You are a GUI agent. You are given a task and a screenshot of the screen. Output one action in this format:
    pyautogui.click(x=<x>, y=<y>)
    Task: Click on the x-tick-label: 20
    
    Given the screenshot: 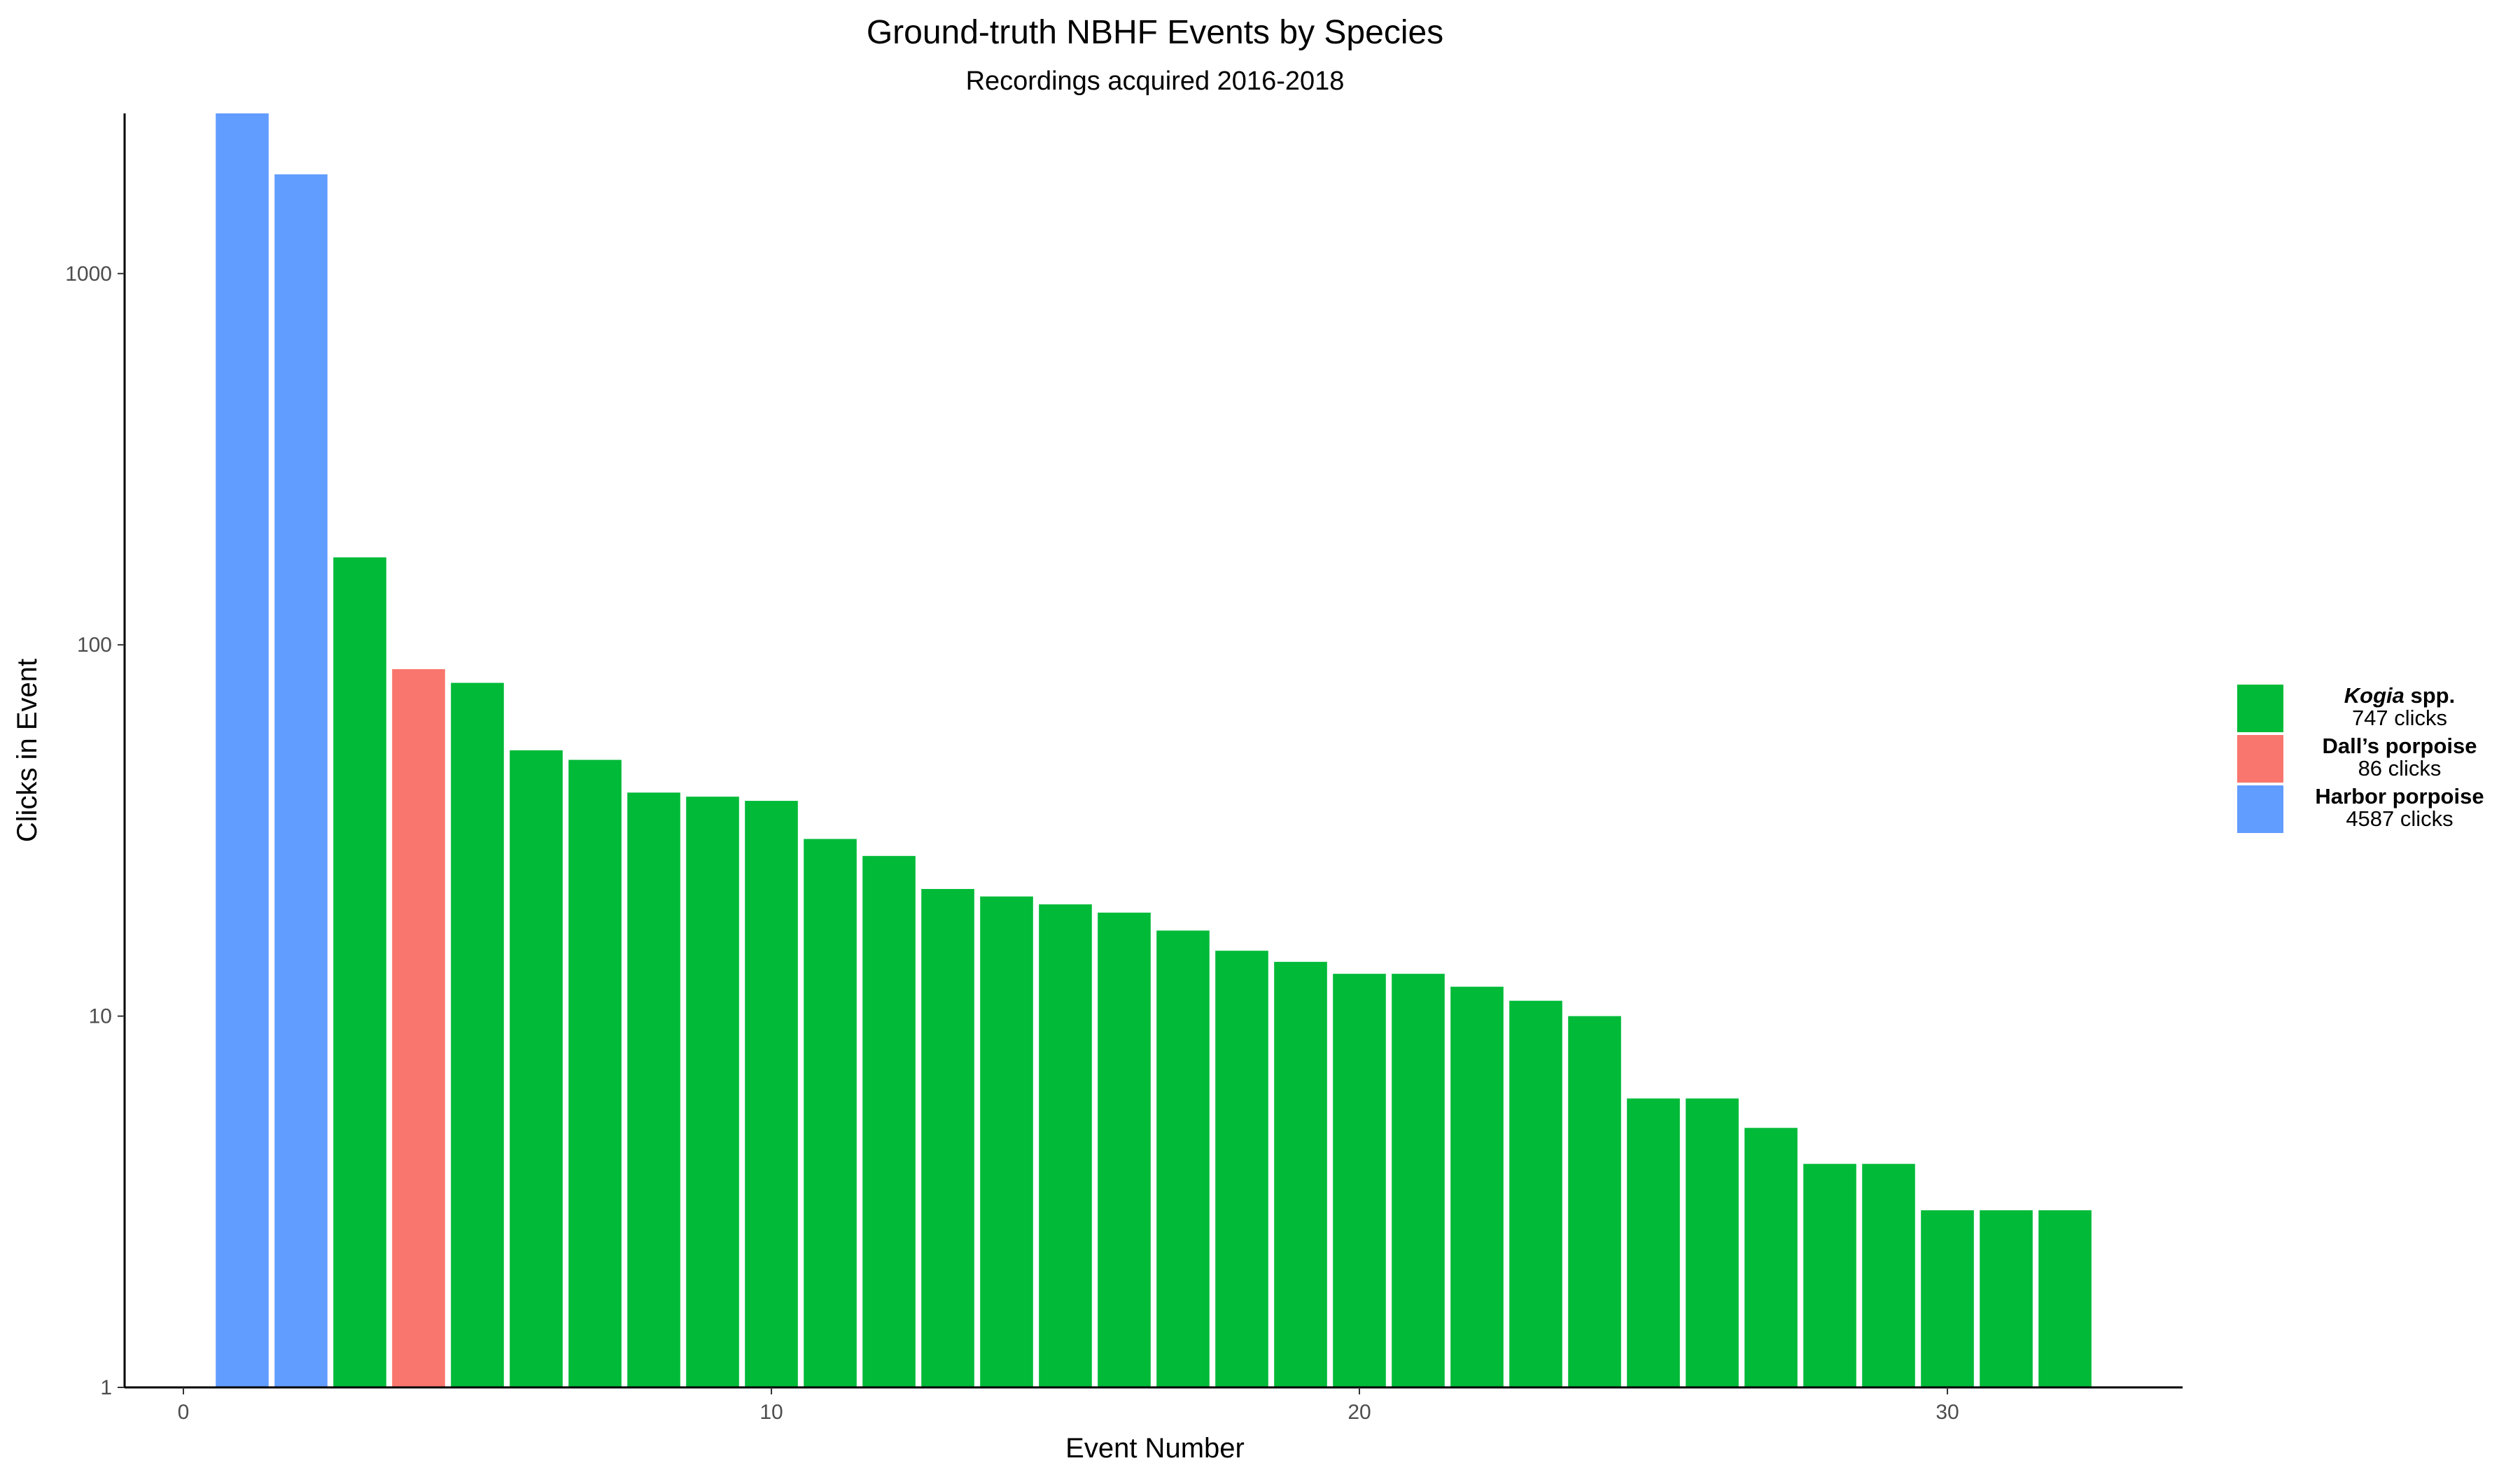 What is the action you would take?
    pyautogui.click(x=1359, y=1412)
    